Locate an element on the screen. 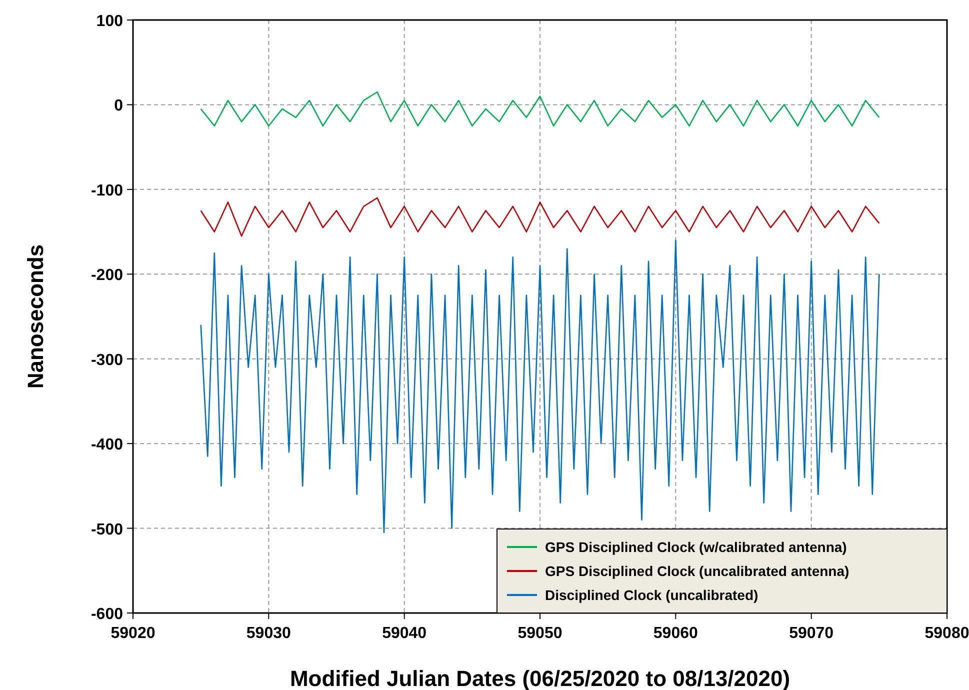 The height and width of the screenshot is (690, 969). x-tick-label: 59040 is located at coordinates (404, 633).